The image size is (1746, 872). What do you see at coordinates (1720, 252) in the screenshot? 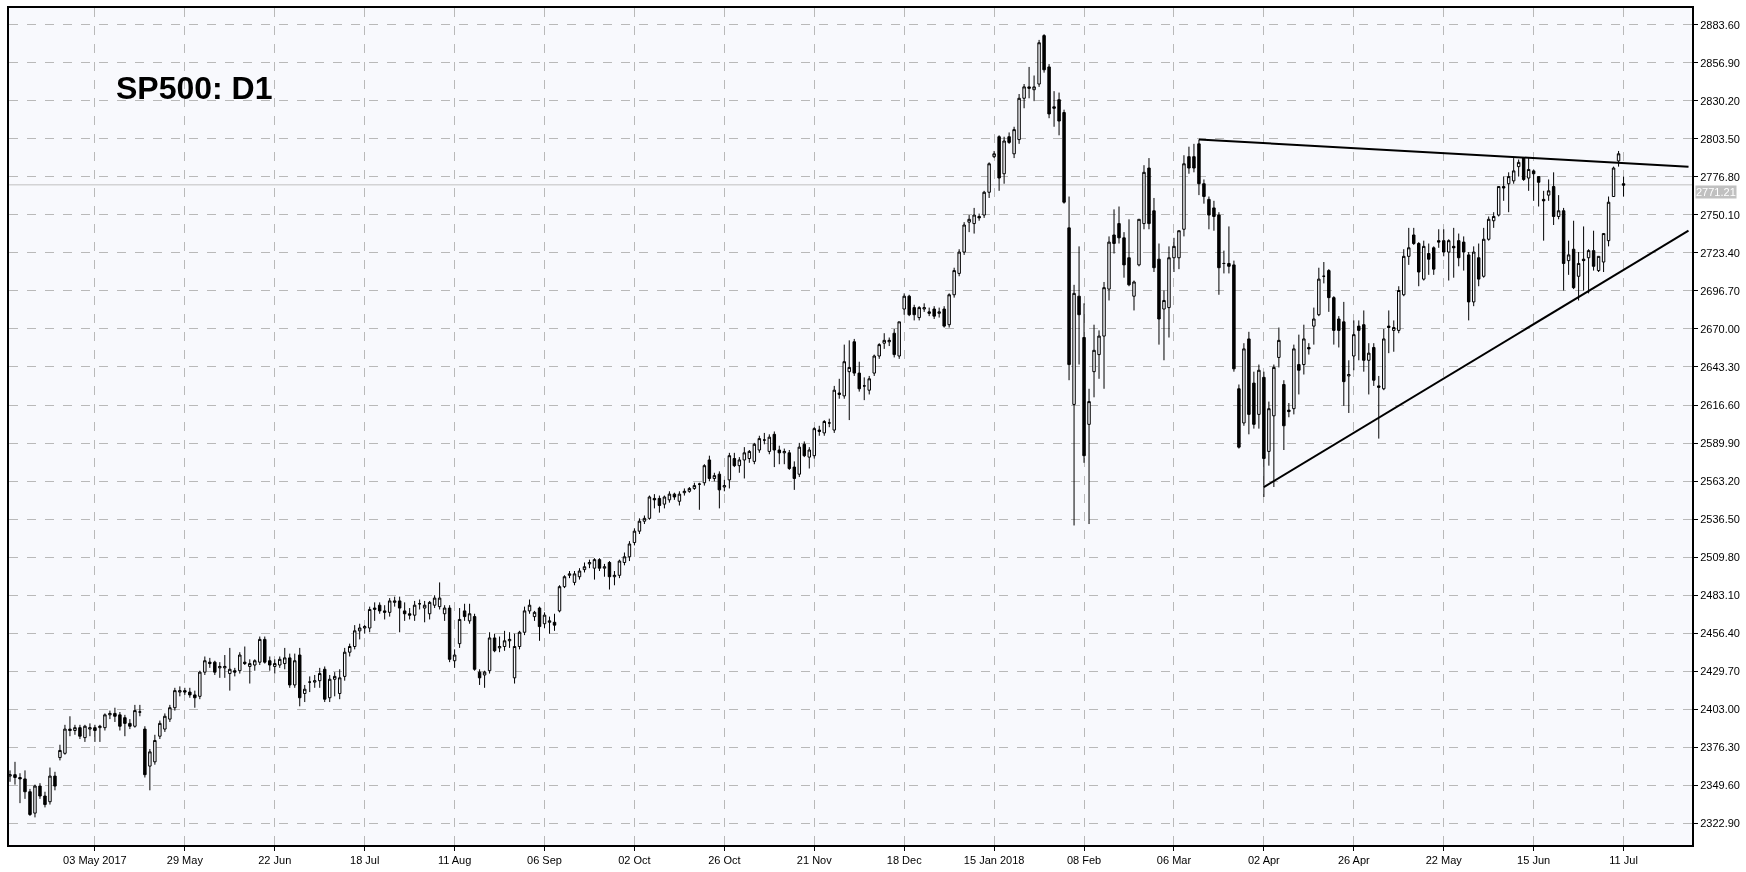
I see `y-tick-label: 2723.40` at bounding box center [1720, 252].